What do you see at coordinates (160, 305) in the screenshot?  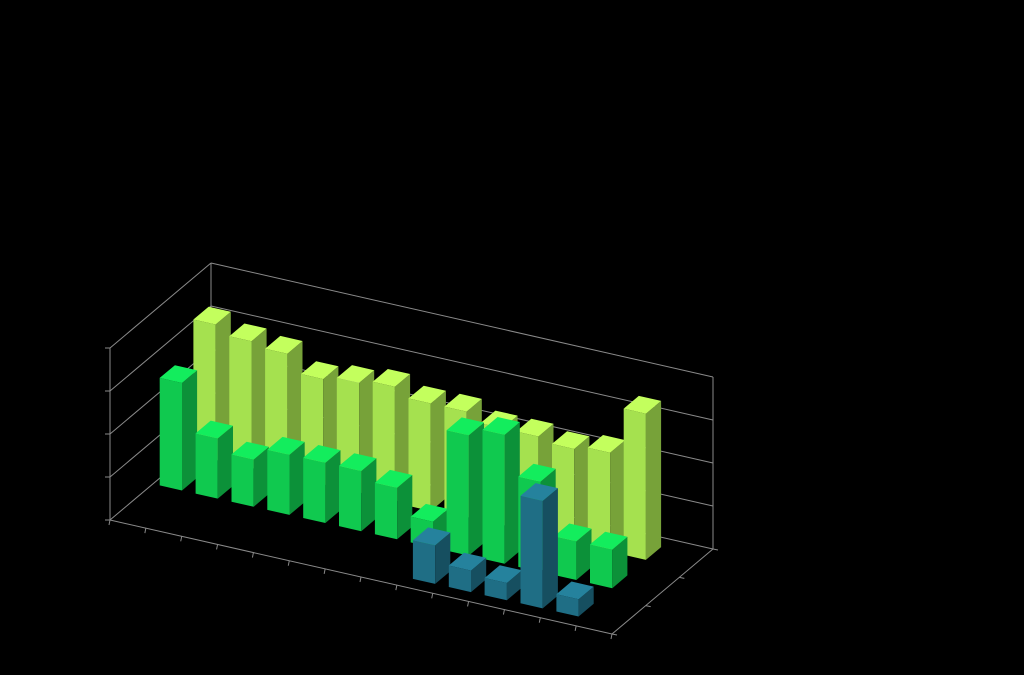 I see `side-wall-gridline` at bounding box center [160, 305].